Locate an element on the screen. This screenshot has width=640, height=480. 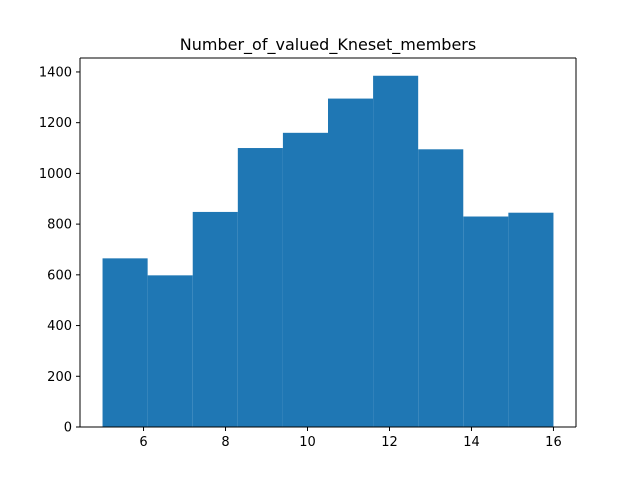
x-tick-label: 14 is located at coordinates (471, 442).